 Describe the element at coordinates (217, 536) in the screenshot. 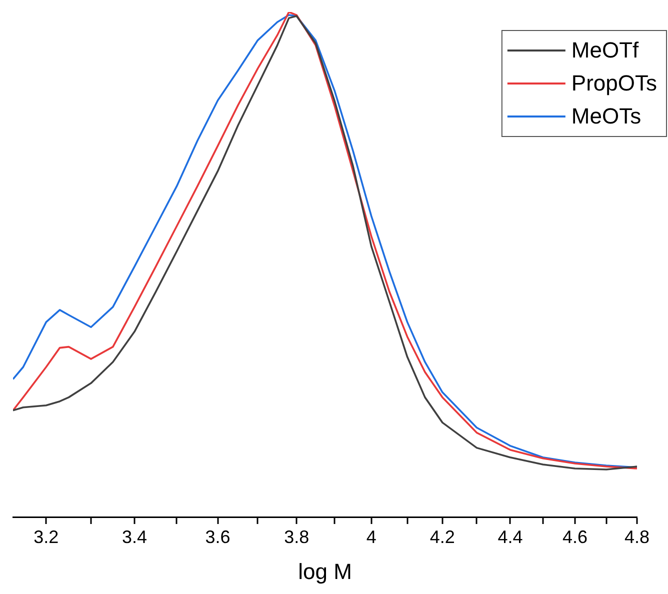

I see `x-tick-label: 3.6` at that location.